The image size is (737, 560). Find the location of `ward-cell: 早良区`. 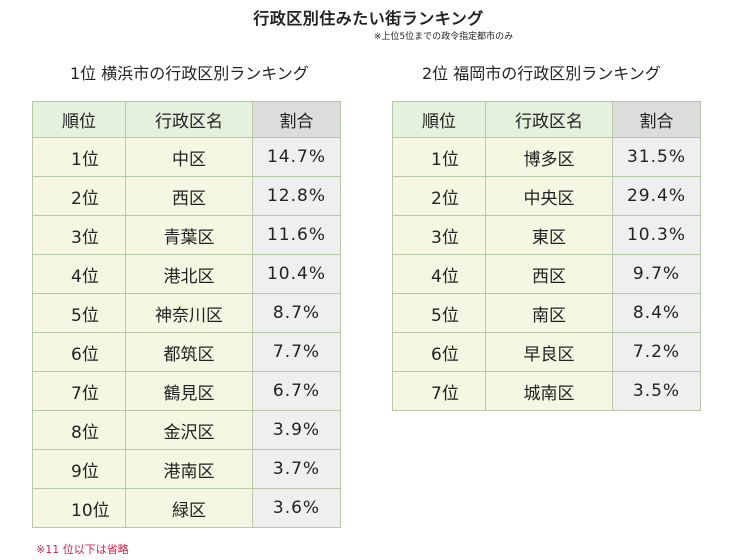

ward-cell: 早良区 is located at coordinates (549, 352).